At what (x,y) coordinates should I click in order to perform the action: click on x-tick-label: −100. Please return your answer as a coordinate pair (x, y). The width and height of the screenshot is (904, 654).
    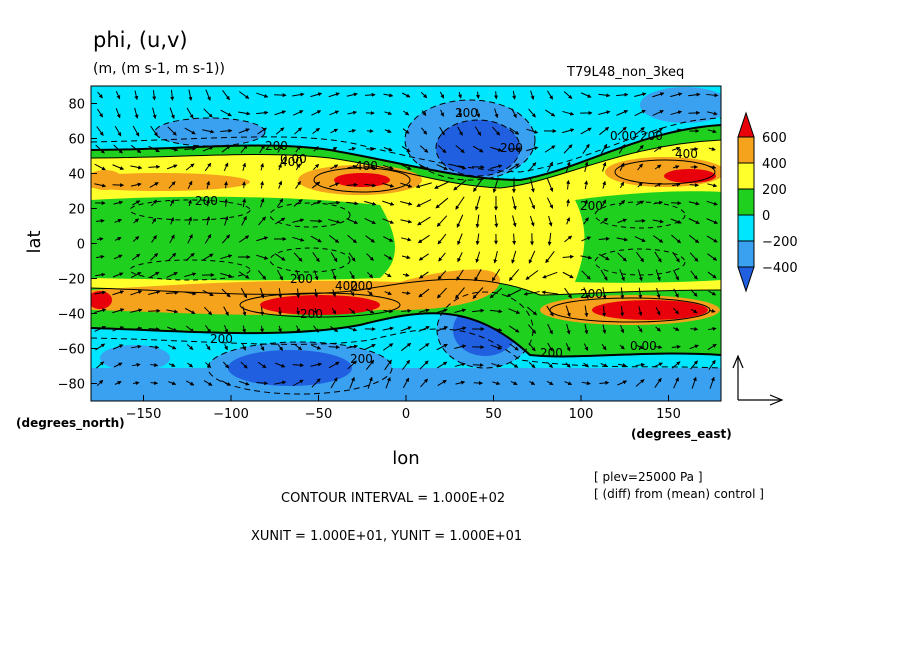
    Looking at the image, I should click on (231, 414).